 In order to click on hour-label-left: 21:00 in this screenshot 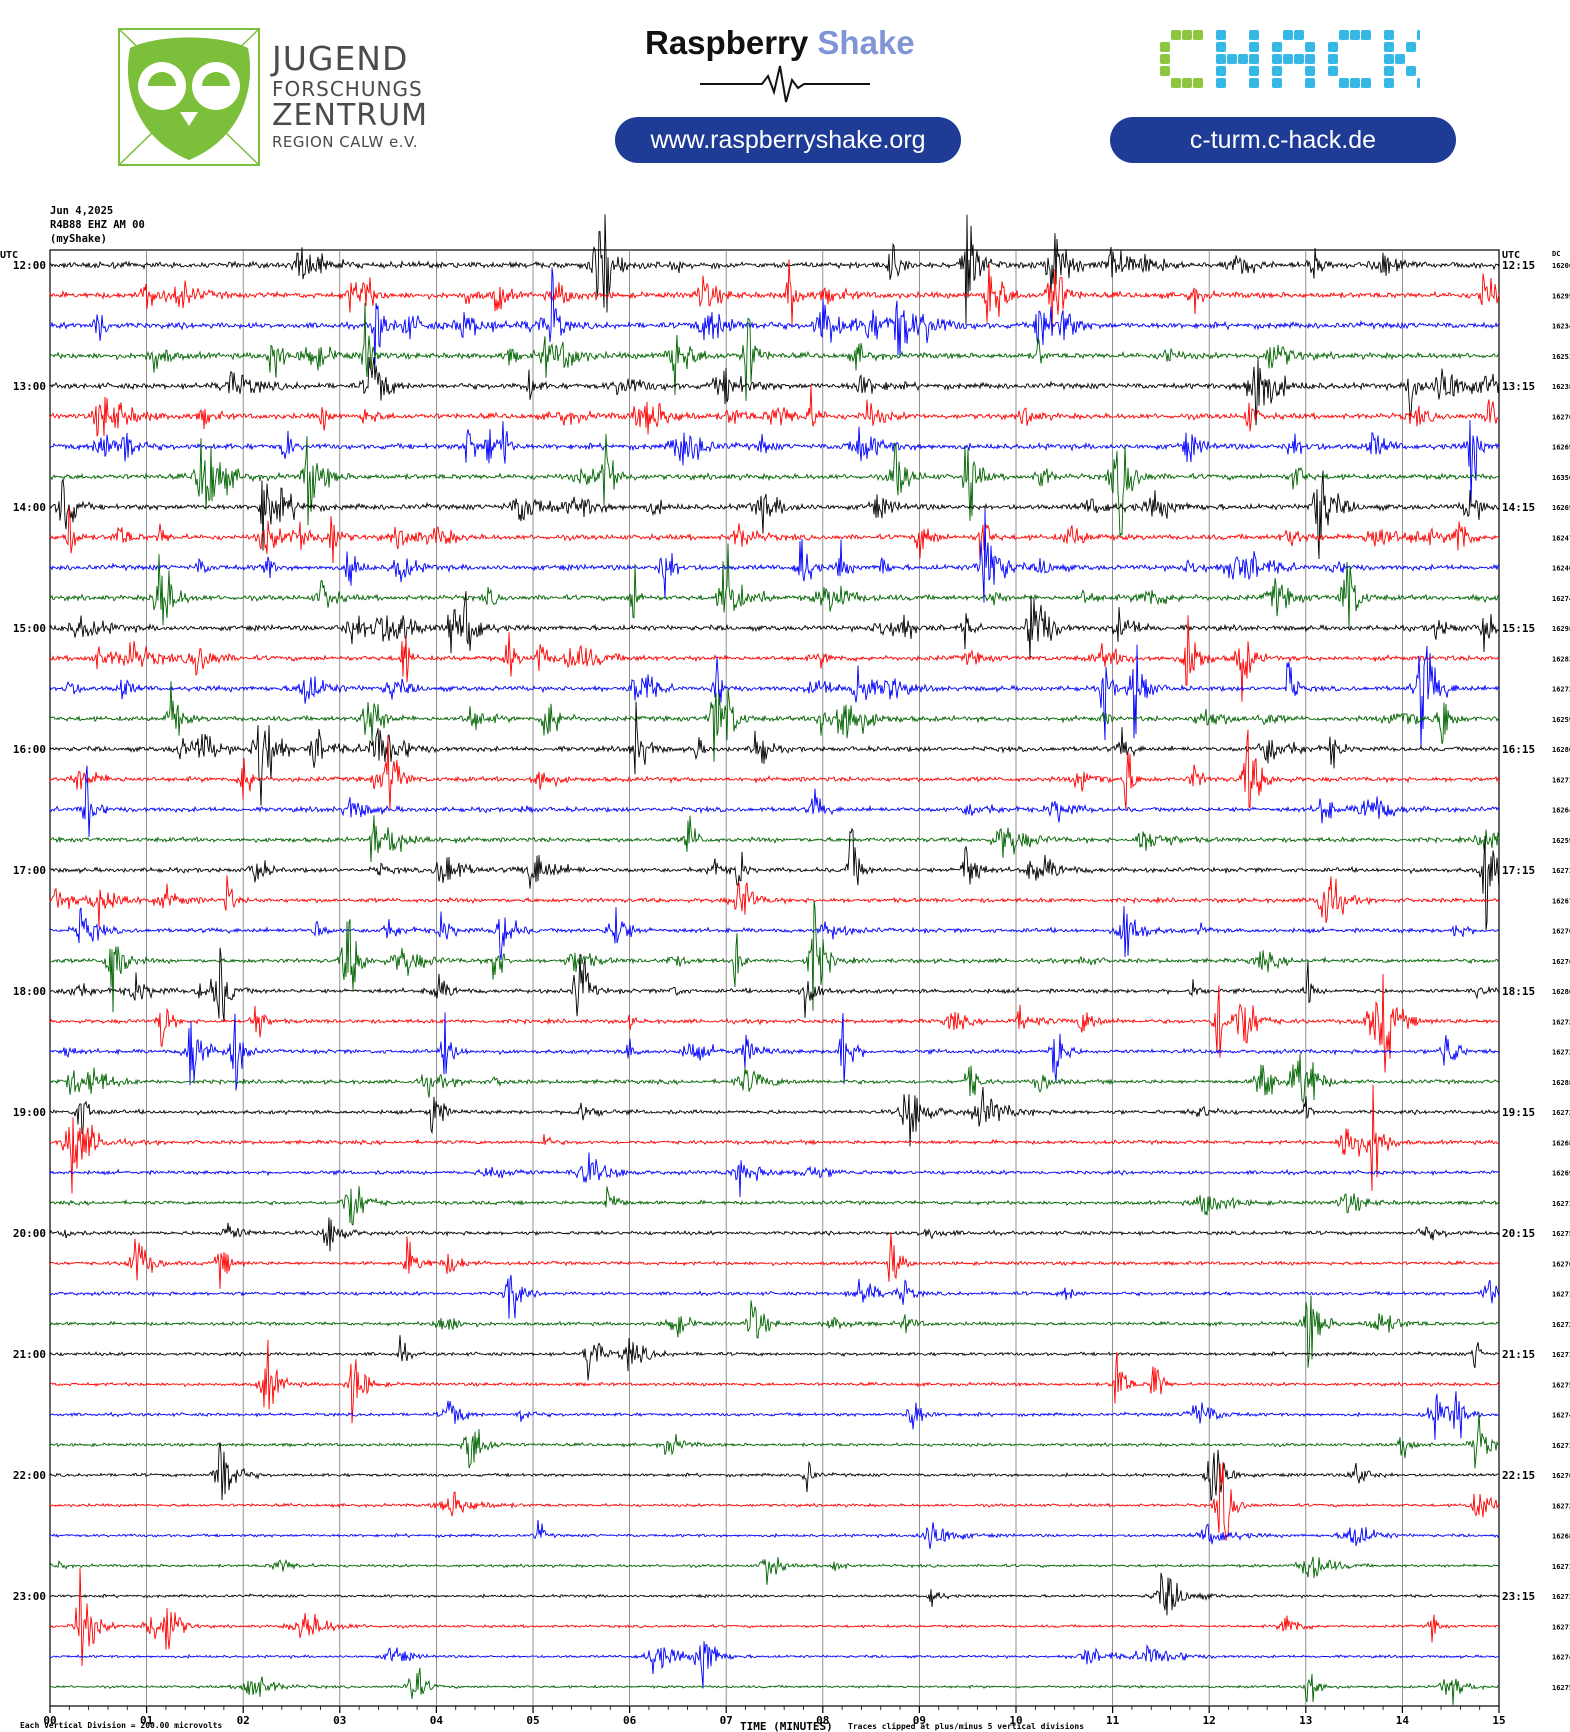, I will do `click(29, 1354)`.